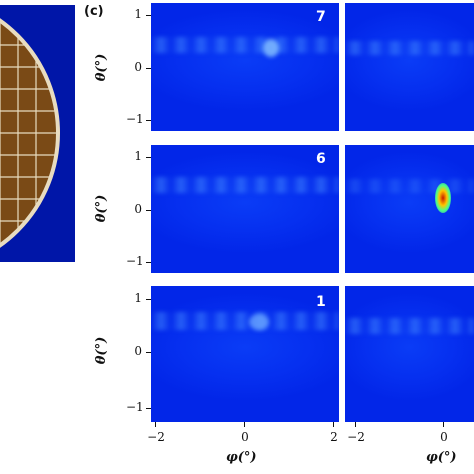 This screenshot has height=474, width=474. What do you see at coordinates (321, 17) in the screenshot?
I see `plot-number-7: 7` at bounding box center [321, 17].